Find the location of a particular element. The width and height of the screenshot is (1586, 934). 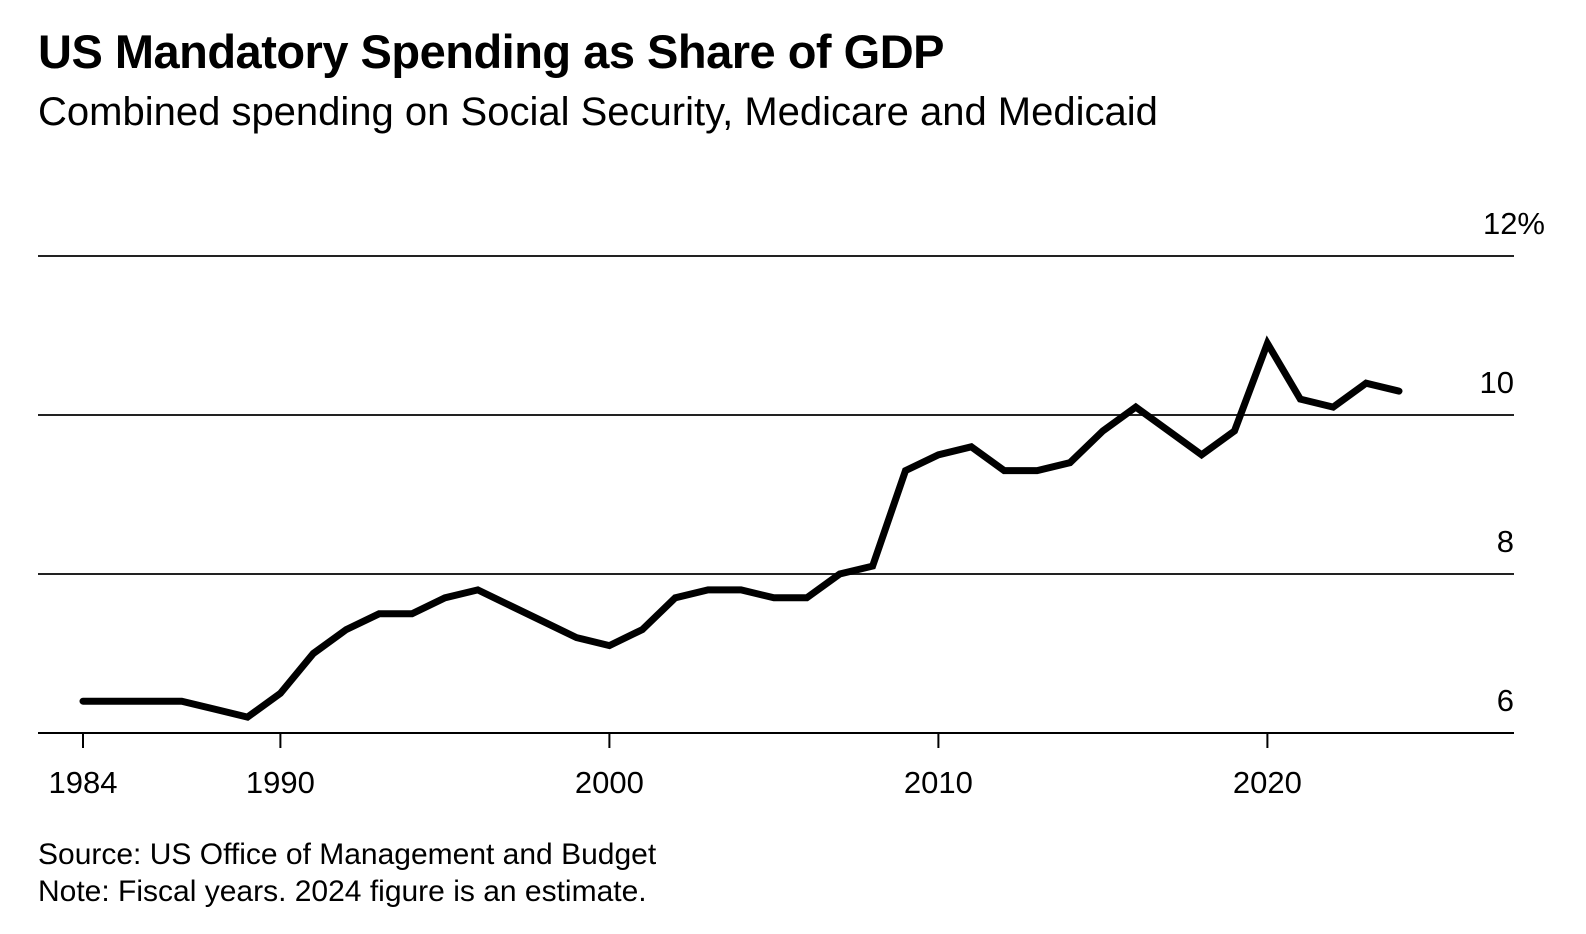

x-tick-label: 2000 is located at coordinates (609, 782).